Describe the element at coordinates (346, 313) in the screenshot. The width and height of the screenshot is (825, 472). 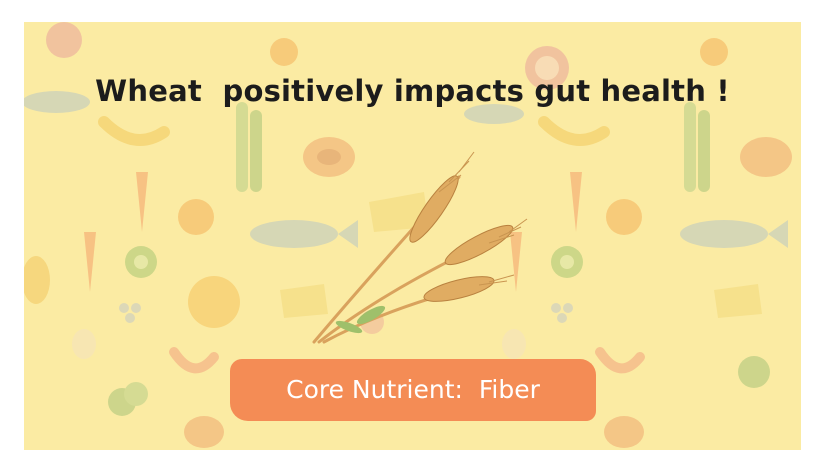
I see `berries-icon` at that location.